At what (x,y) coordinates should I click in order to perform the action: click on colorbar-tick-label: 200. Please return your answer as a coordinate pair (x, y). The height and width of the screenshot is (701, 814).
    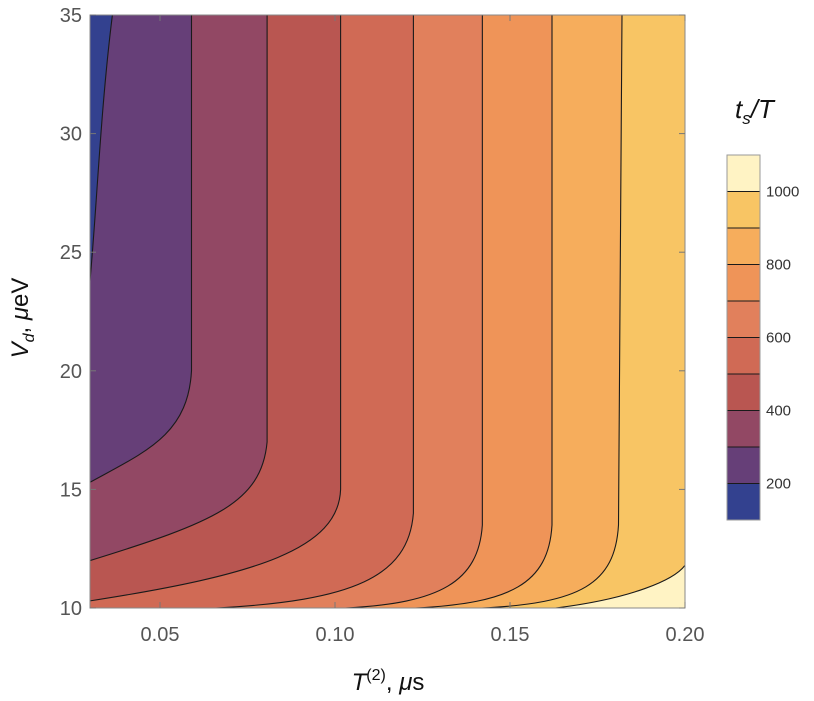
    Looking at the image, I should click on (778, 484).